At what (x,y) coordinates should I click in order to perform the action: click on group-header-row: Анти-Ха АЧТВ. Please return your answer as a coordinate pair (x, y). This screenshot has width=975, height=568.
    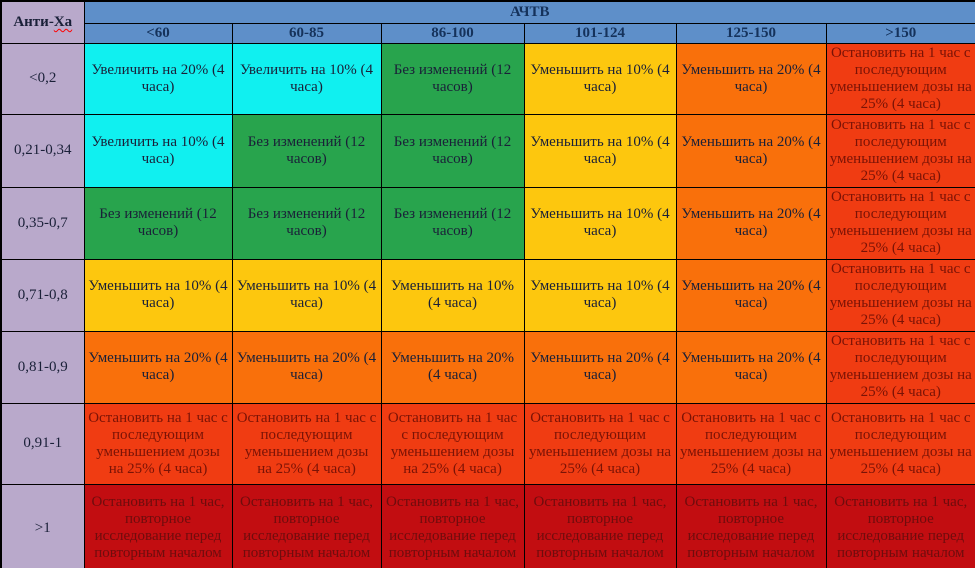
    Looking at the image, I should click on (487, 22).